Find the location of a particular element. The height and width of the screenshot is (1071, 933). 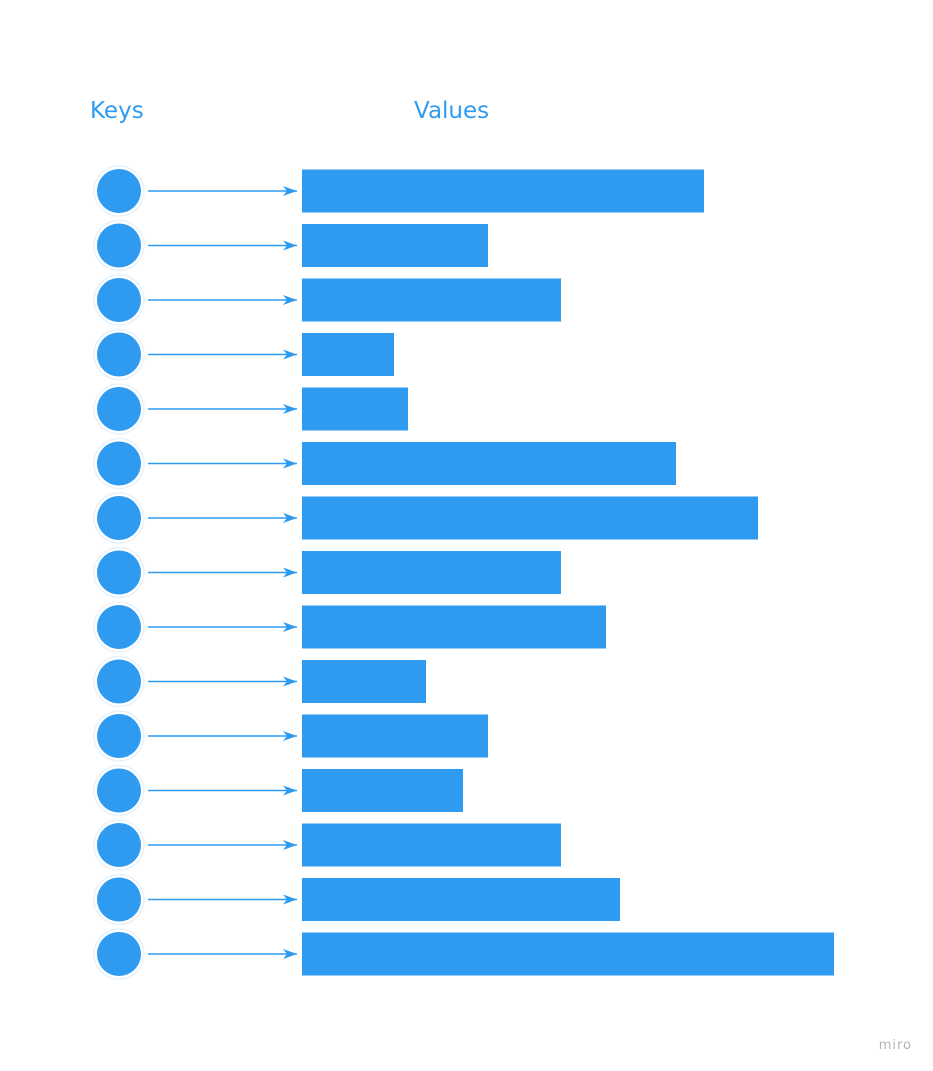

miro-watermark: miro is located at coordinates (895, 1045).